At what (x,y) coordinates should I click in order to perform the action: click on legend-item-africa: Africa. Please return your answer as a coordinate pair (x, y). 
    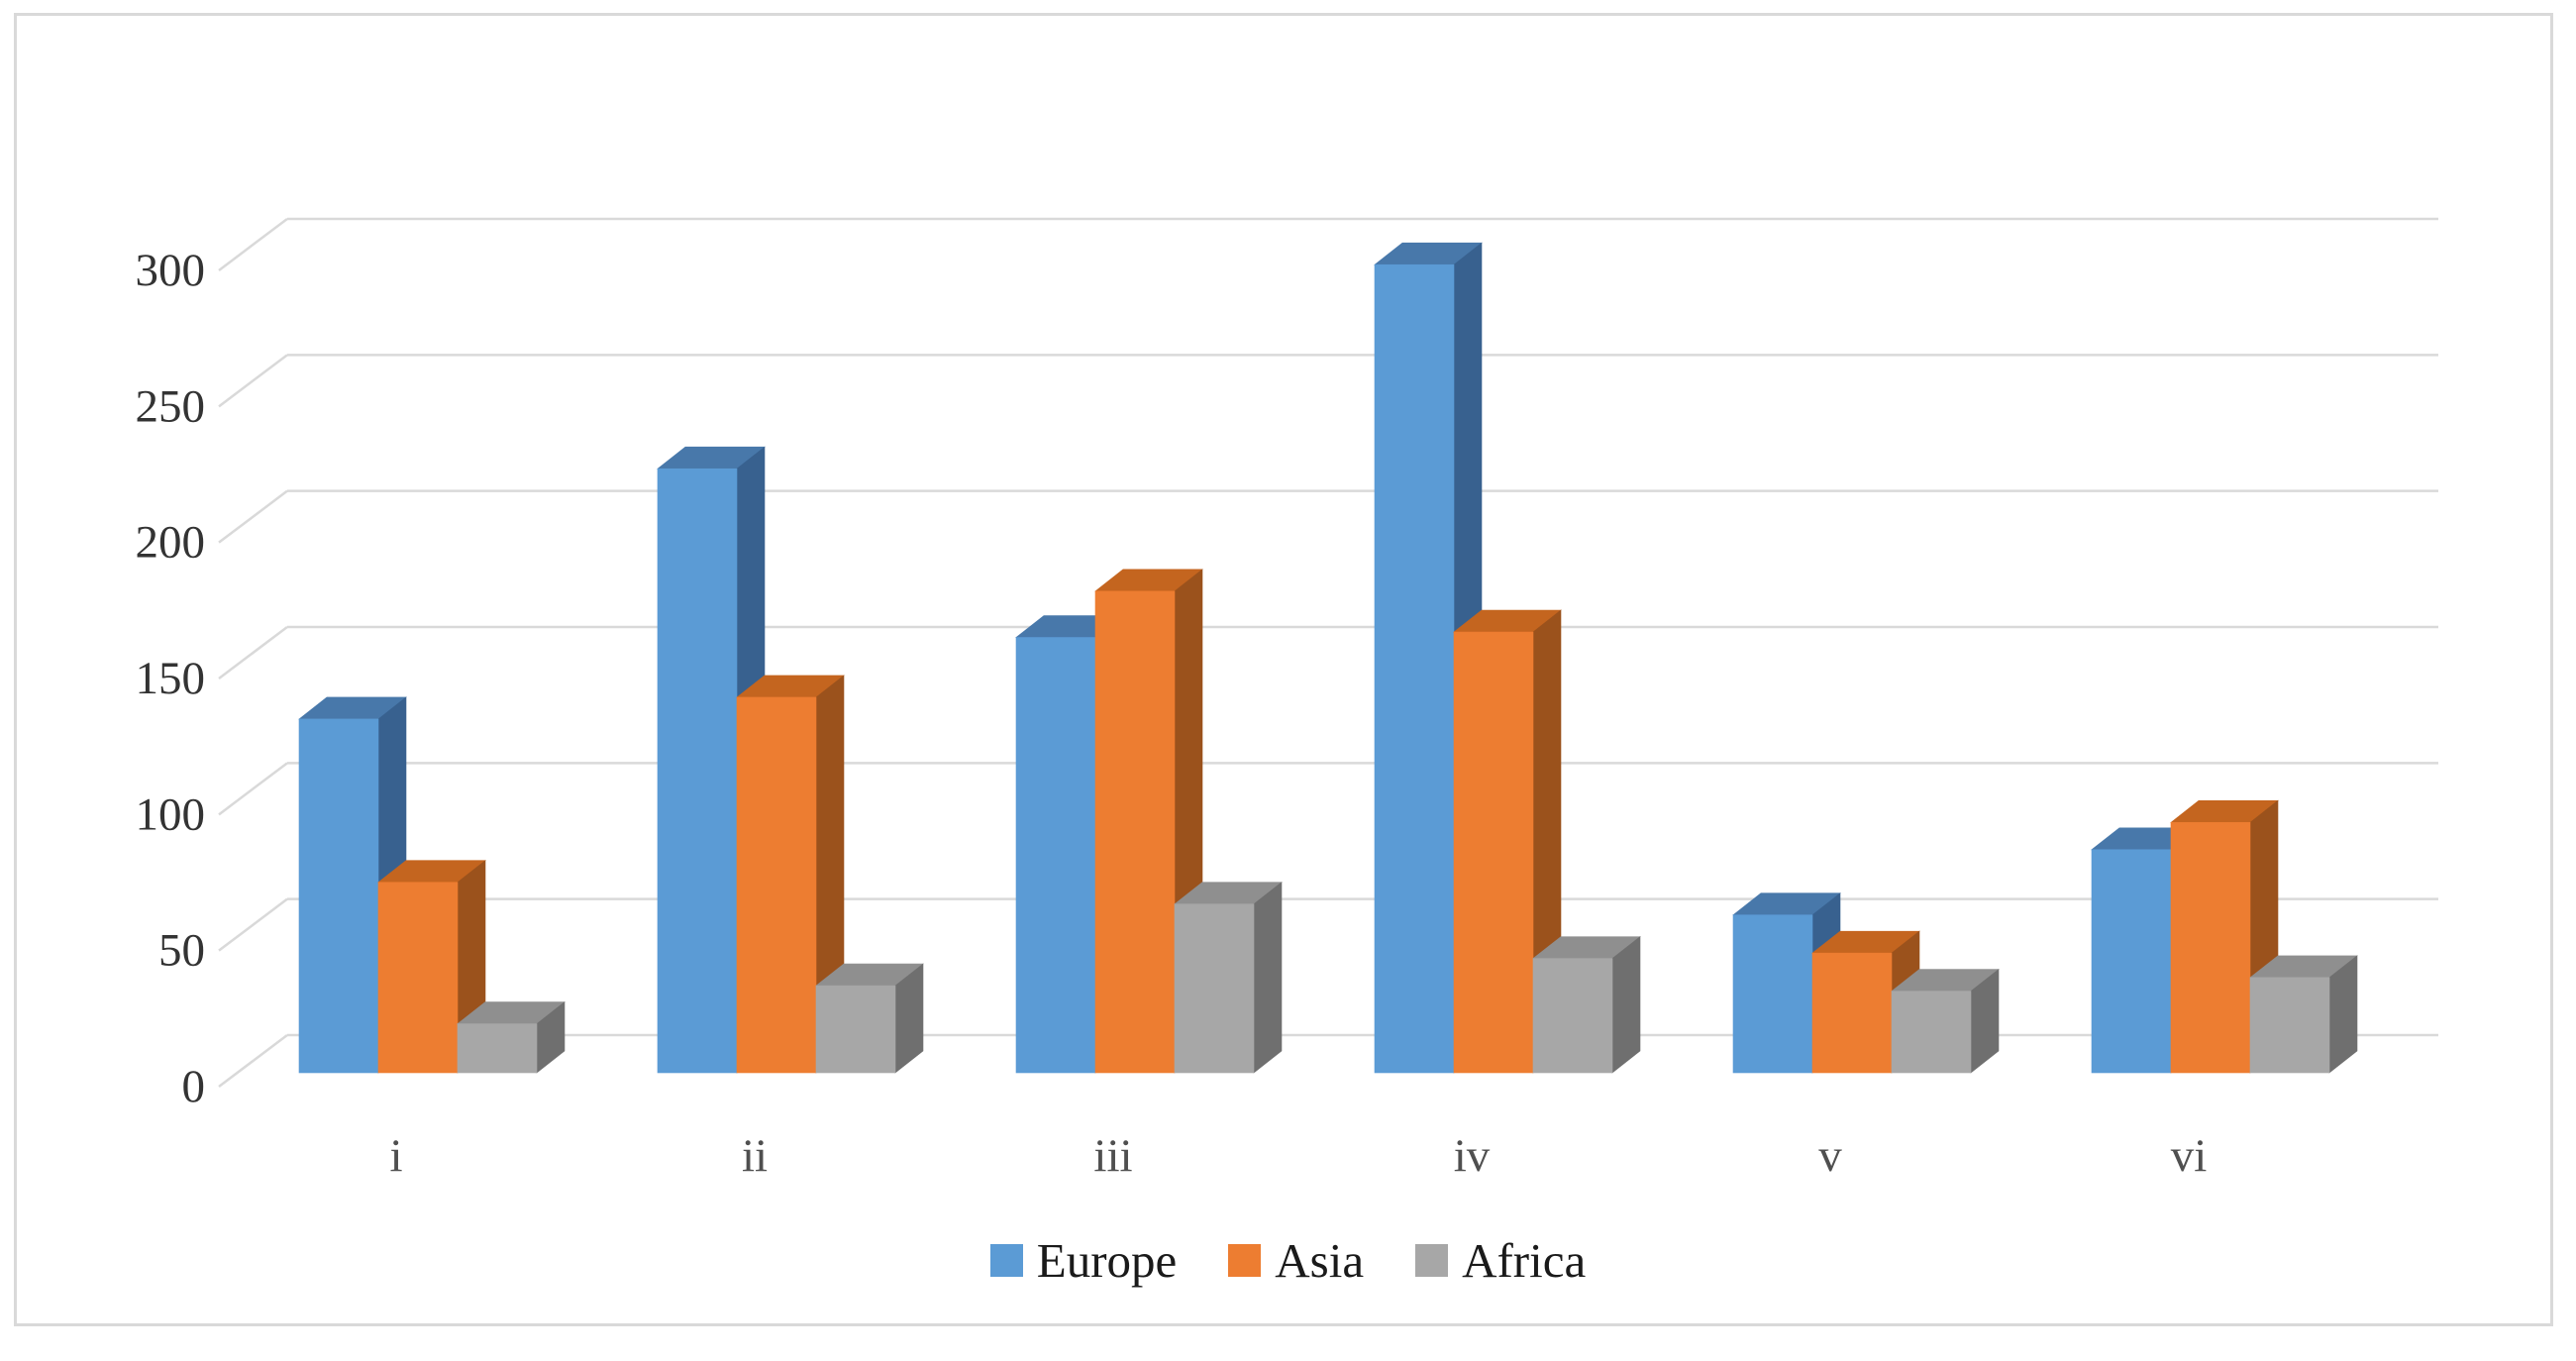
    Looking at the image, I should click on (1500, 1260).